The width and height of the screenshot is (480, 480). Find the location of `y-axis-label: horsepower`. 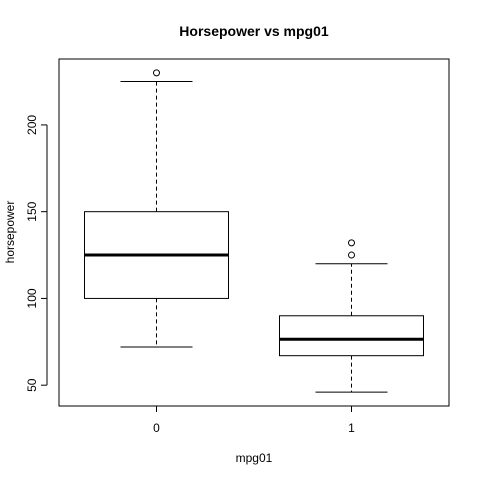

y-axis-label: horsepower is located at coordinates (10, 232).